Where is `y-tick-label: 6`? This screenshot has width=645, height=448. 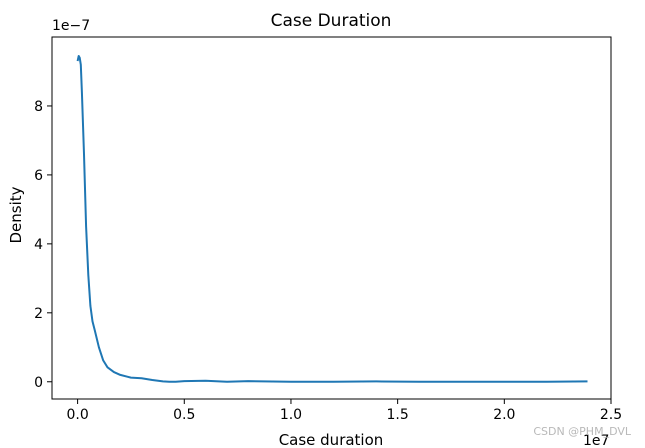
y-tick-label: 6 is located at coordinates (38, 176).